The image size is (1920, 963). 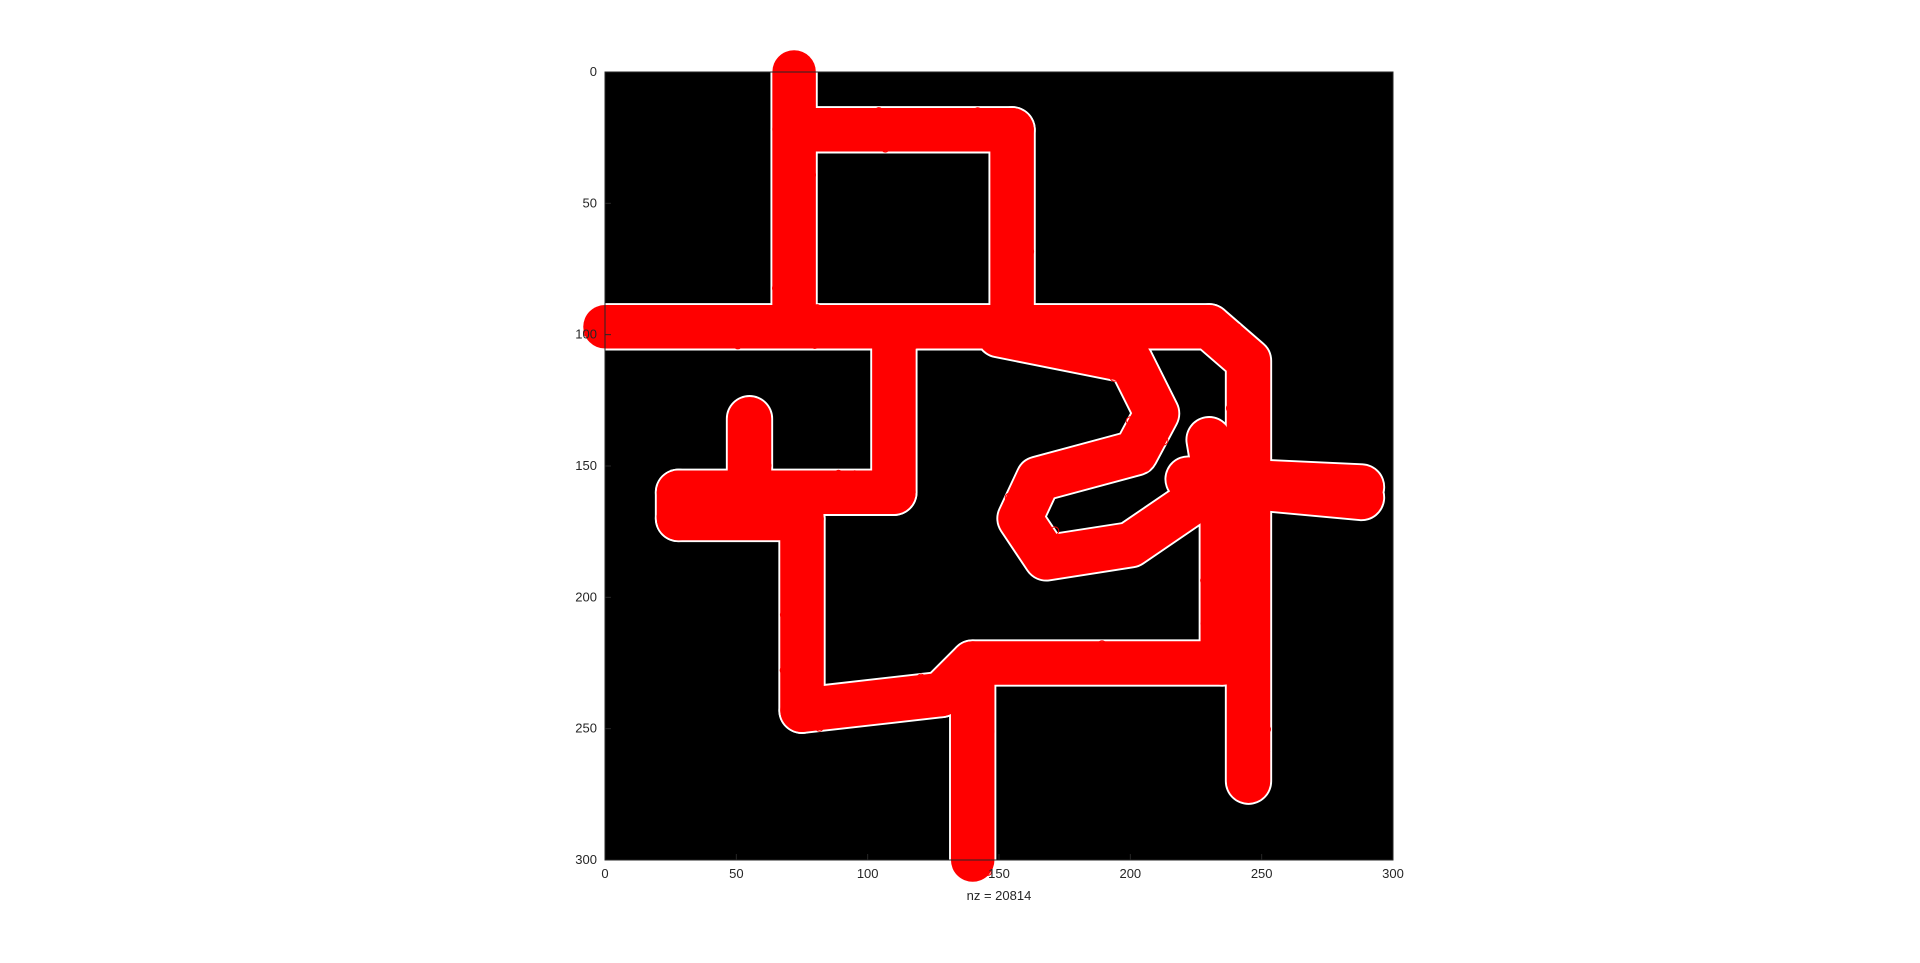 What do you see at coordinates (586, 728) in the screenshot?
I see `y-tick-label: 250` at bounding box center [586, 728].